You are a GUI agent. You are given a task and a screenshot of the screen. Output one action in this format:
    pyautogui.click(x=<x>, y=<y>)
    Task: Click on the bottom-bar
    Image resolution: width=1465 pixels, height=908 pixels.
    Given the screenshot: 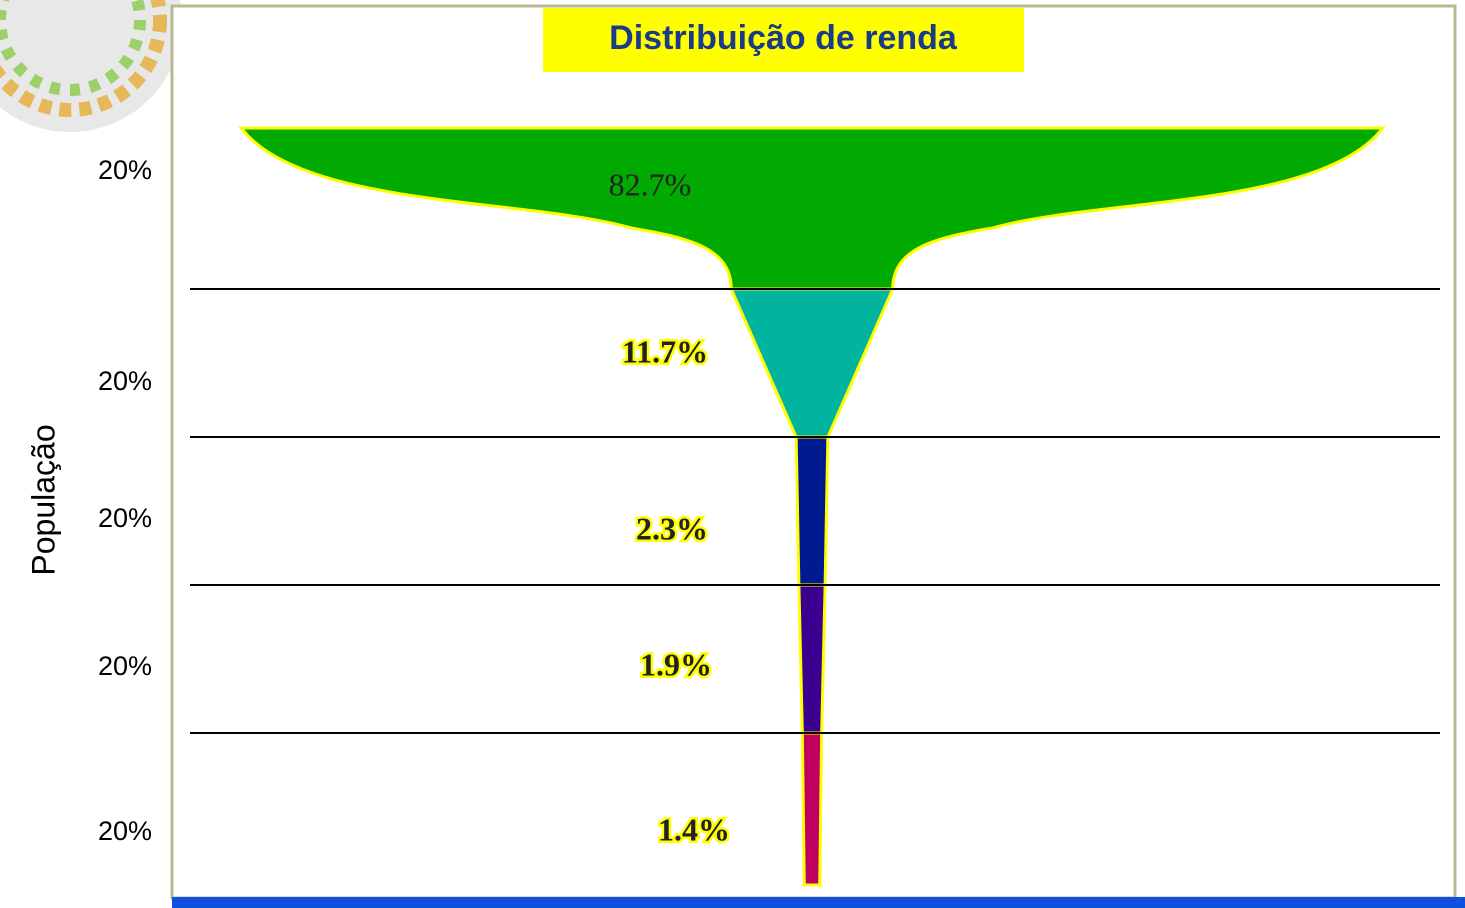 What is the action you would take?
    pyautogui.click(x=818, y=902)
    